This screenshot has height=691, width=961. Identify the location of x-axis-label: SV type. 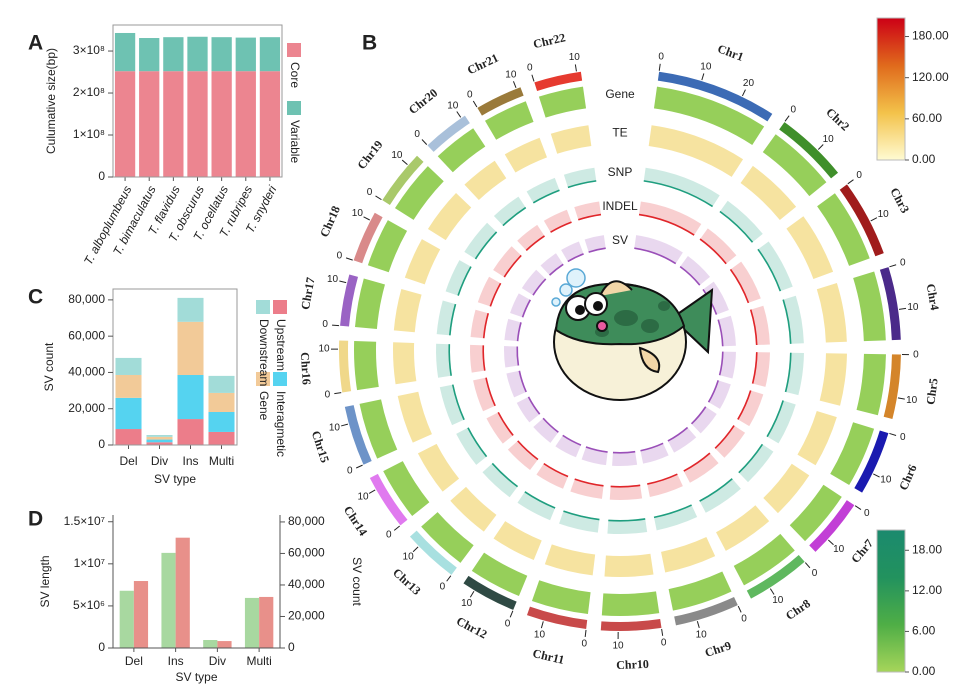
(175, 479).